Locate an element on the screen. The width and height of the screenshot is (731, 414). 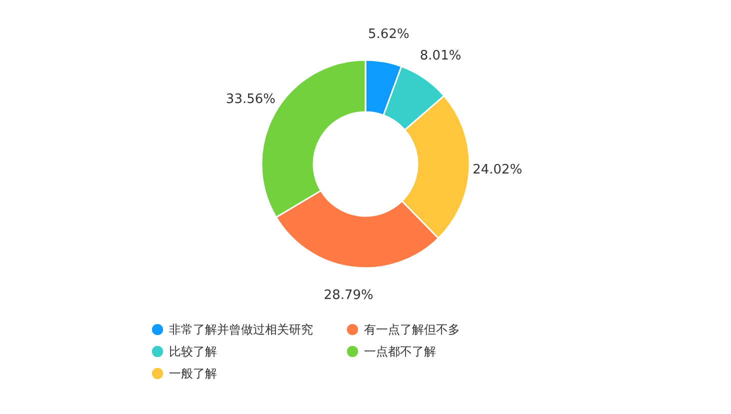
data-label: 28.79% is located at coordinates (349, 295).